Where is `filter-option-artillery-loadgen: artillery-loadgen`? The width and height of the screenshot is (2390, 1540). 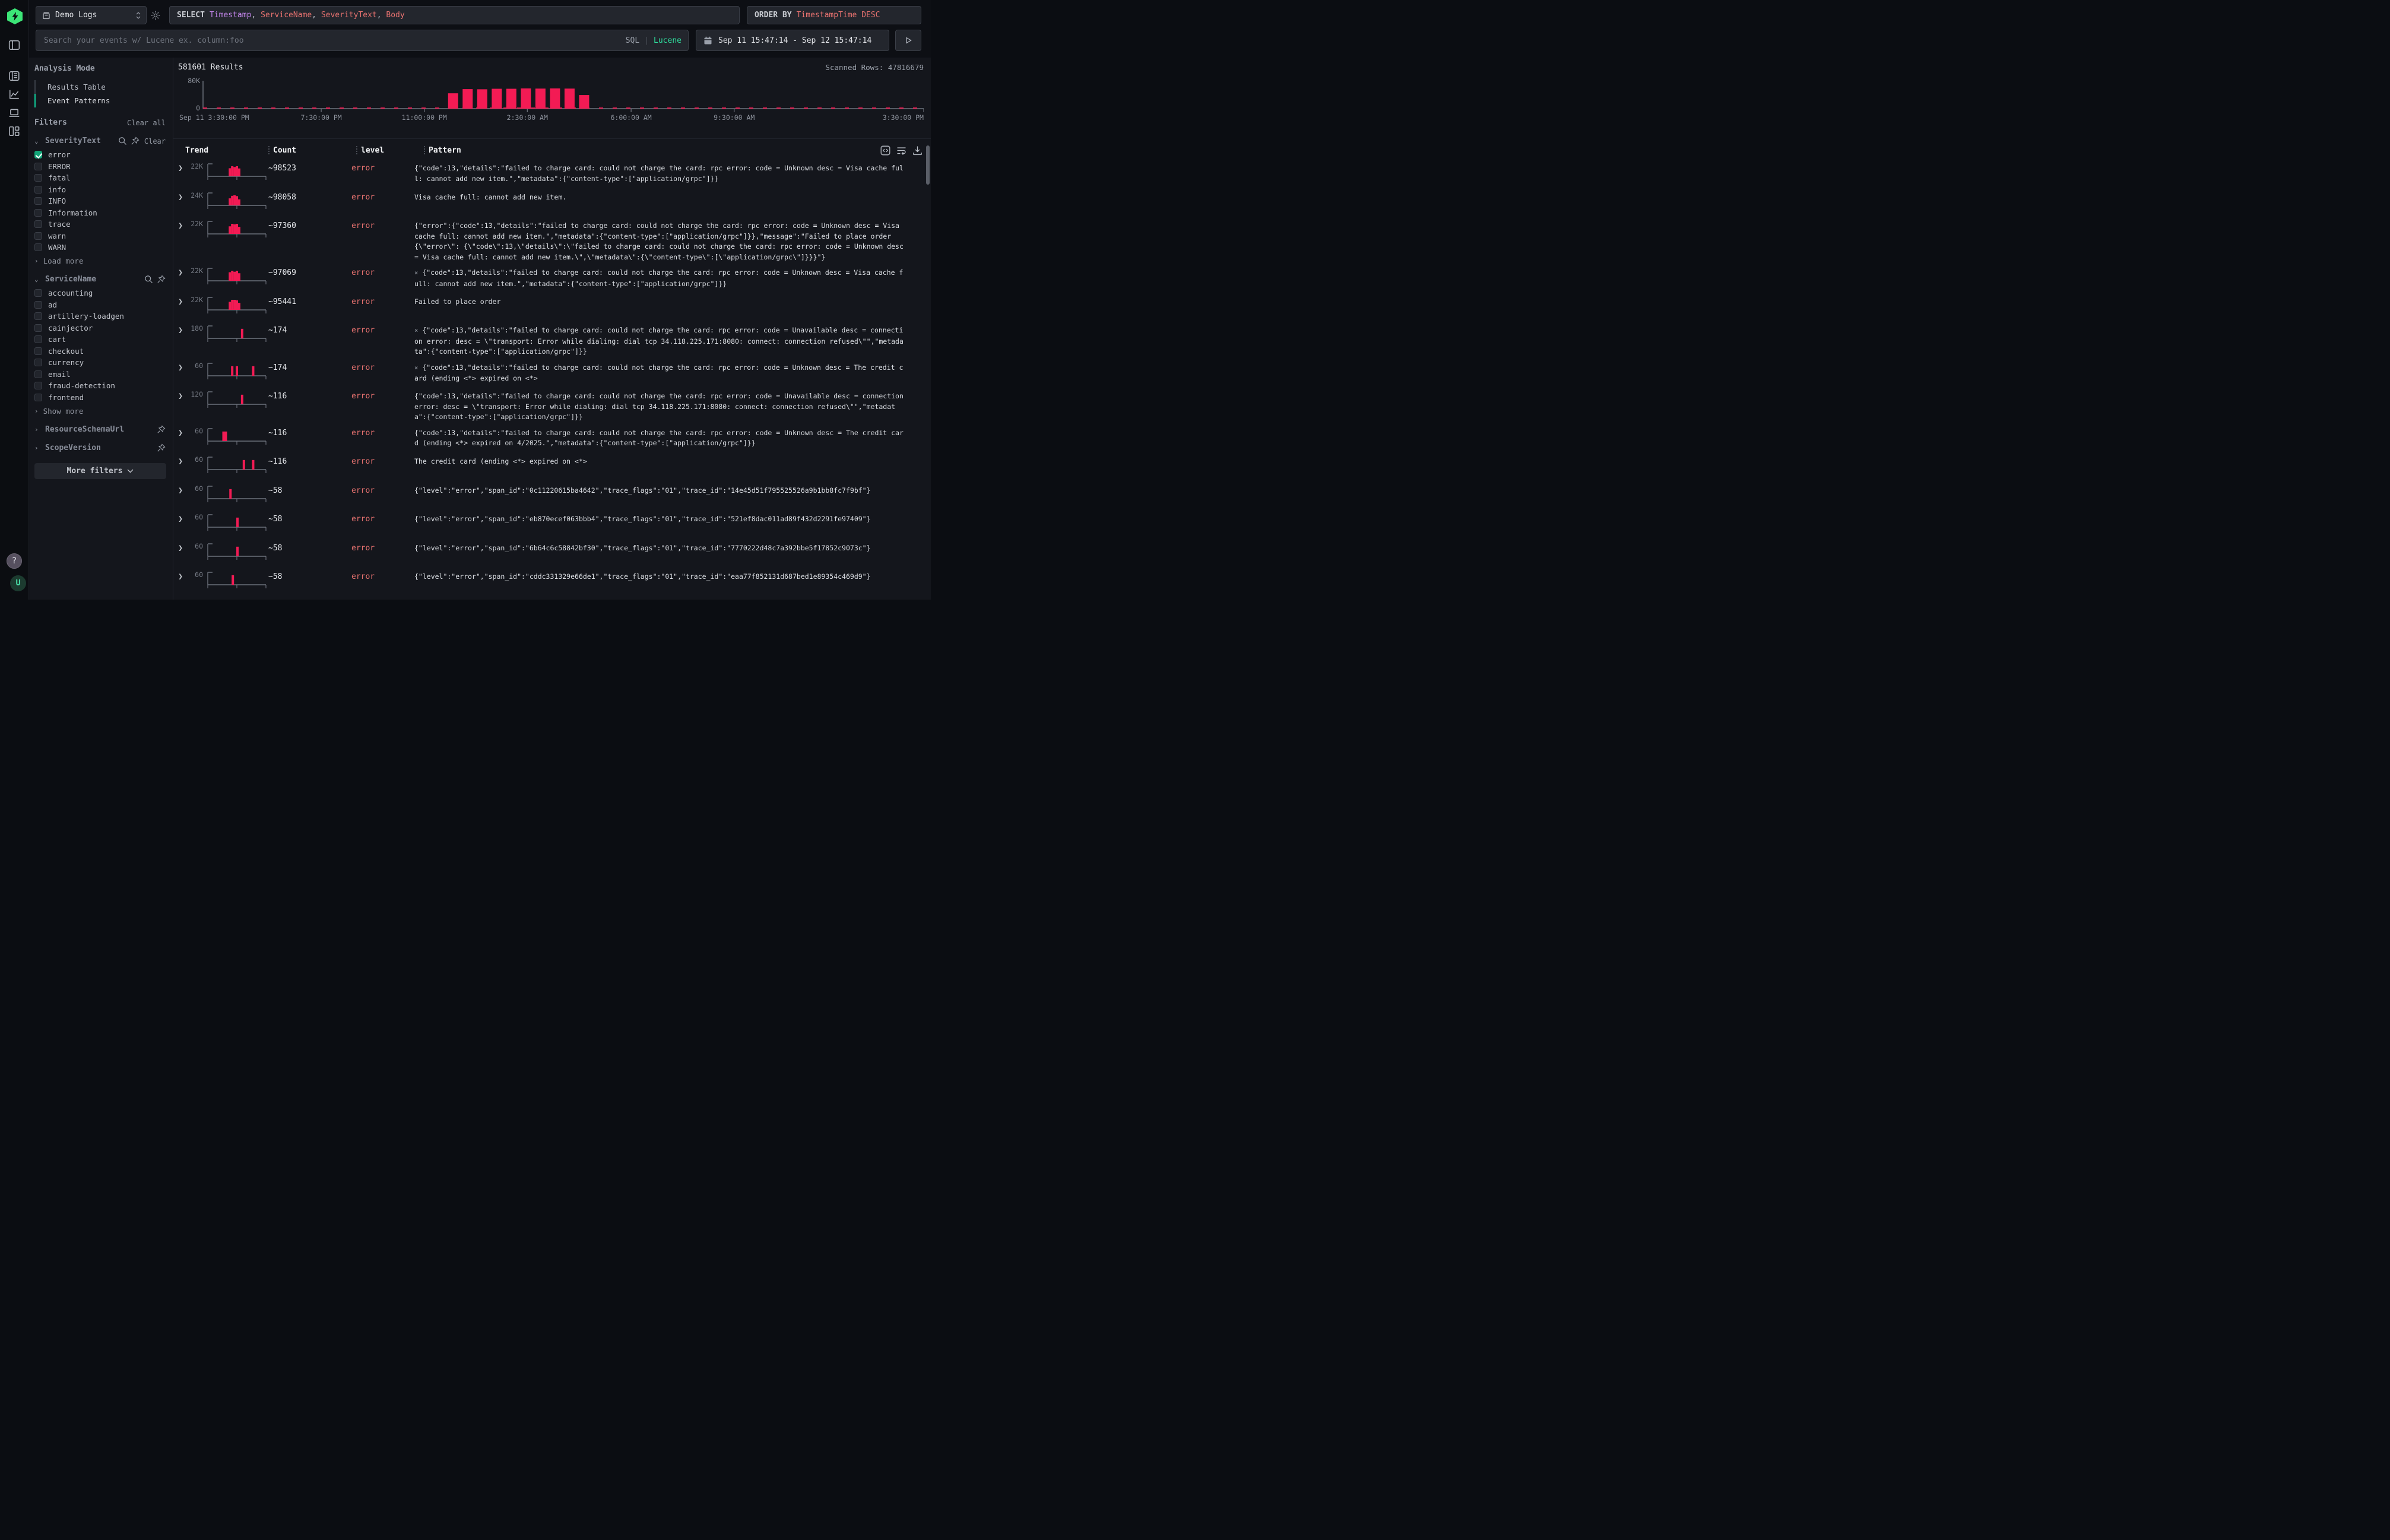
filter-option-artillery-loadgen: artillery-loadgen is located at coordinates (100, 316).